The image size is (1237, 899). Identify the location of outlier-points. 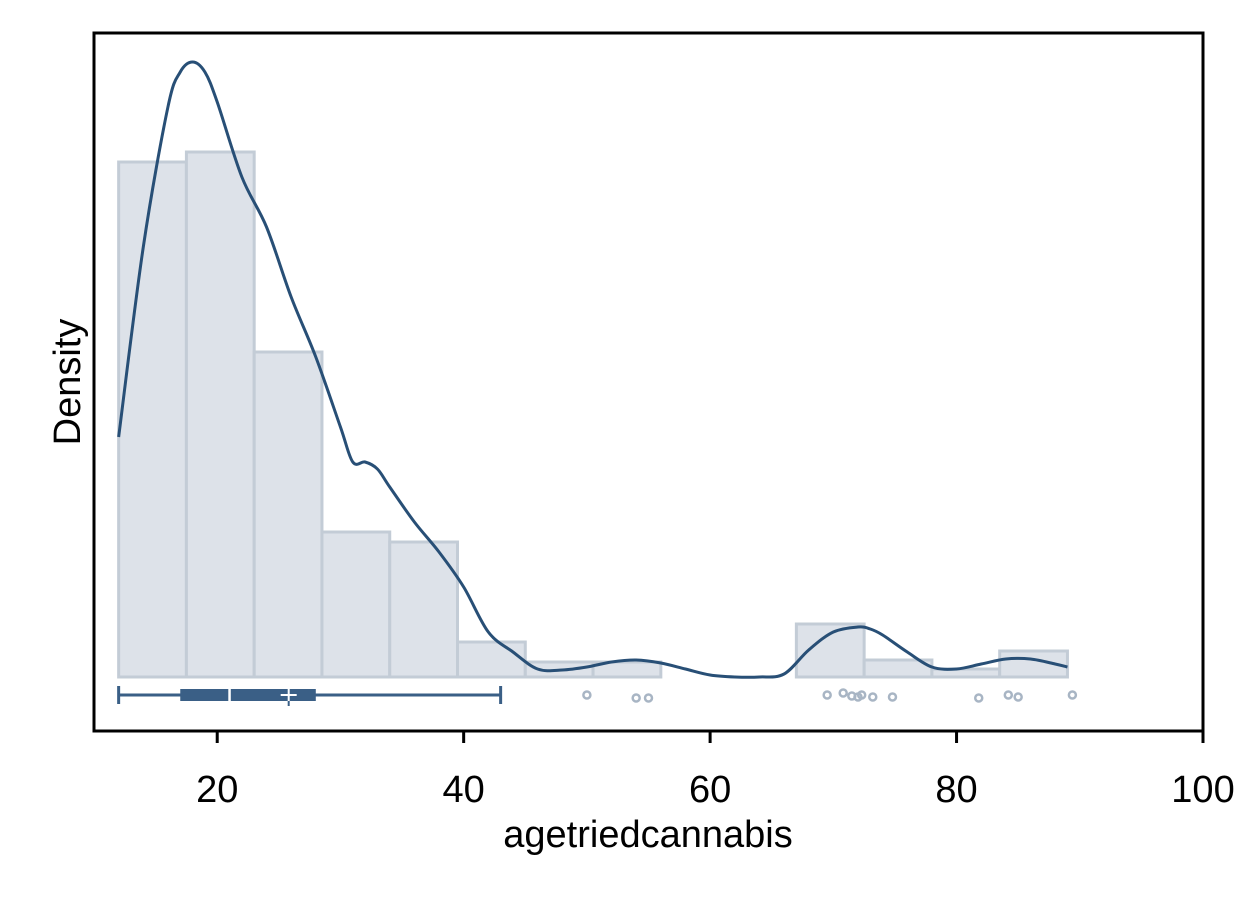
(830, 695).